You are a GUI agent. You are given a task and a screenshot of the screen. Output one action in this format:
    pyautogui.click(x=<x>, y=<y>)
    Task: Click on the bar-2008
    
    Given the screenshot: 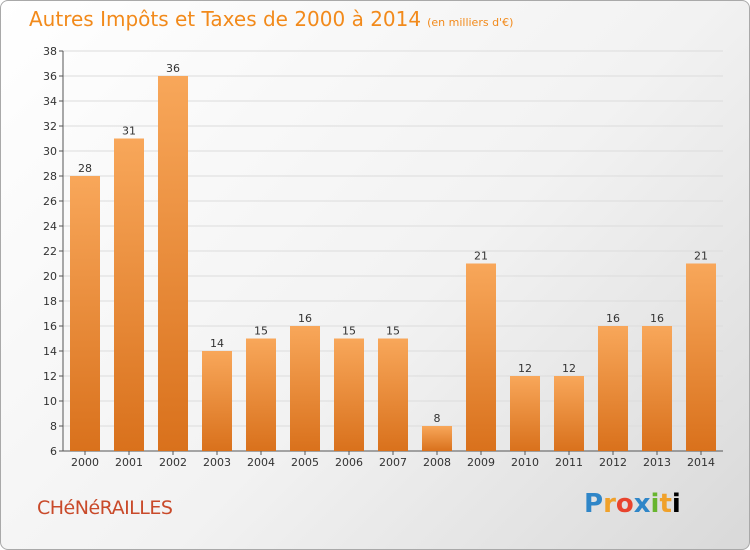 What is the action you would take?
    pyautogui.click(x=437, y=438)
    